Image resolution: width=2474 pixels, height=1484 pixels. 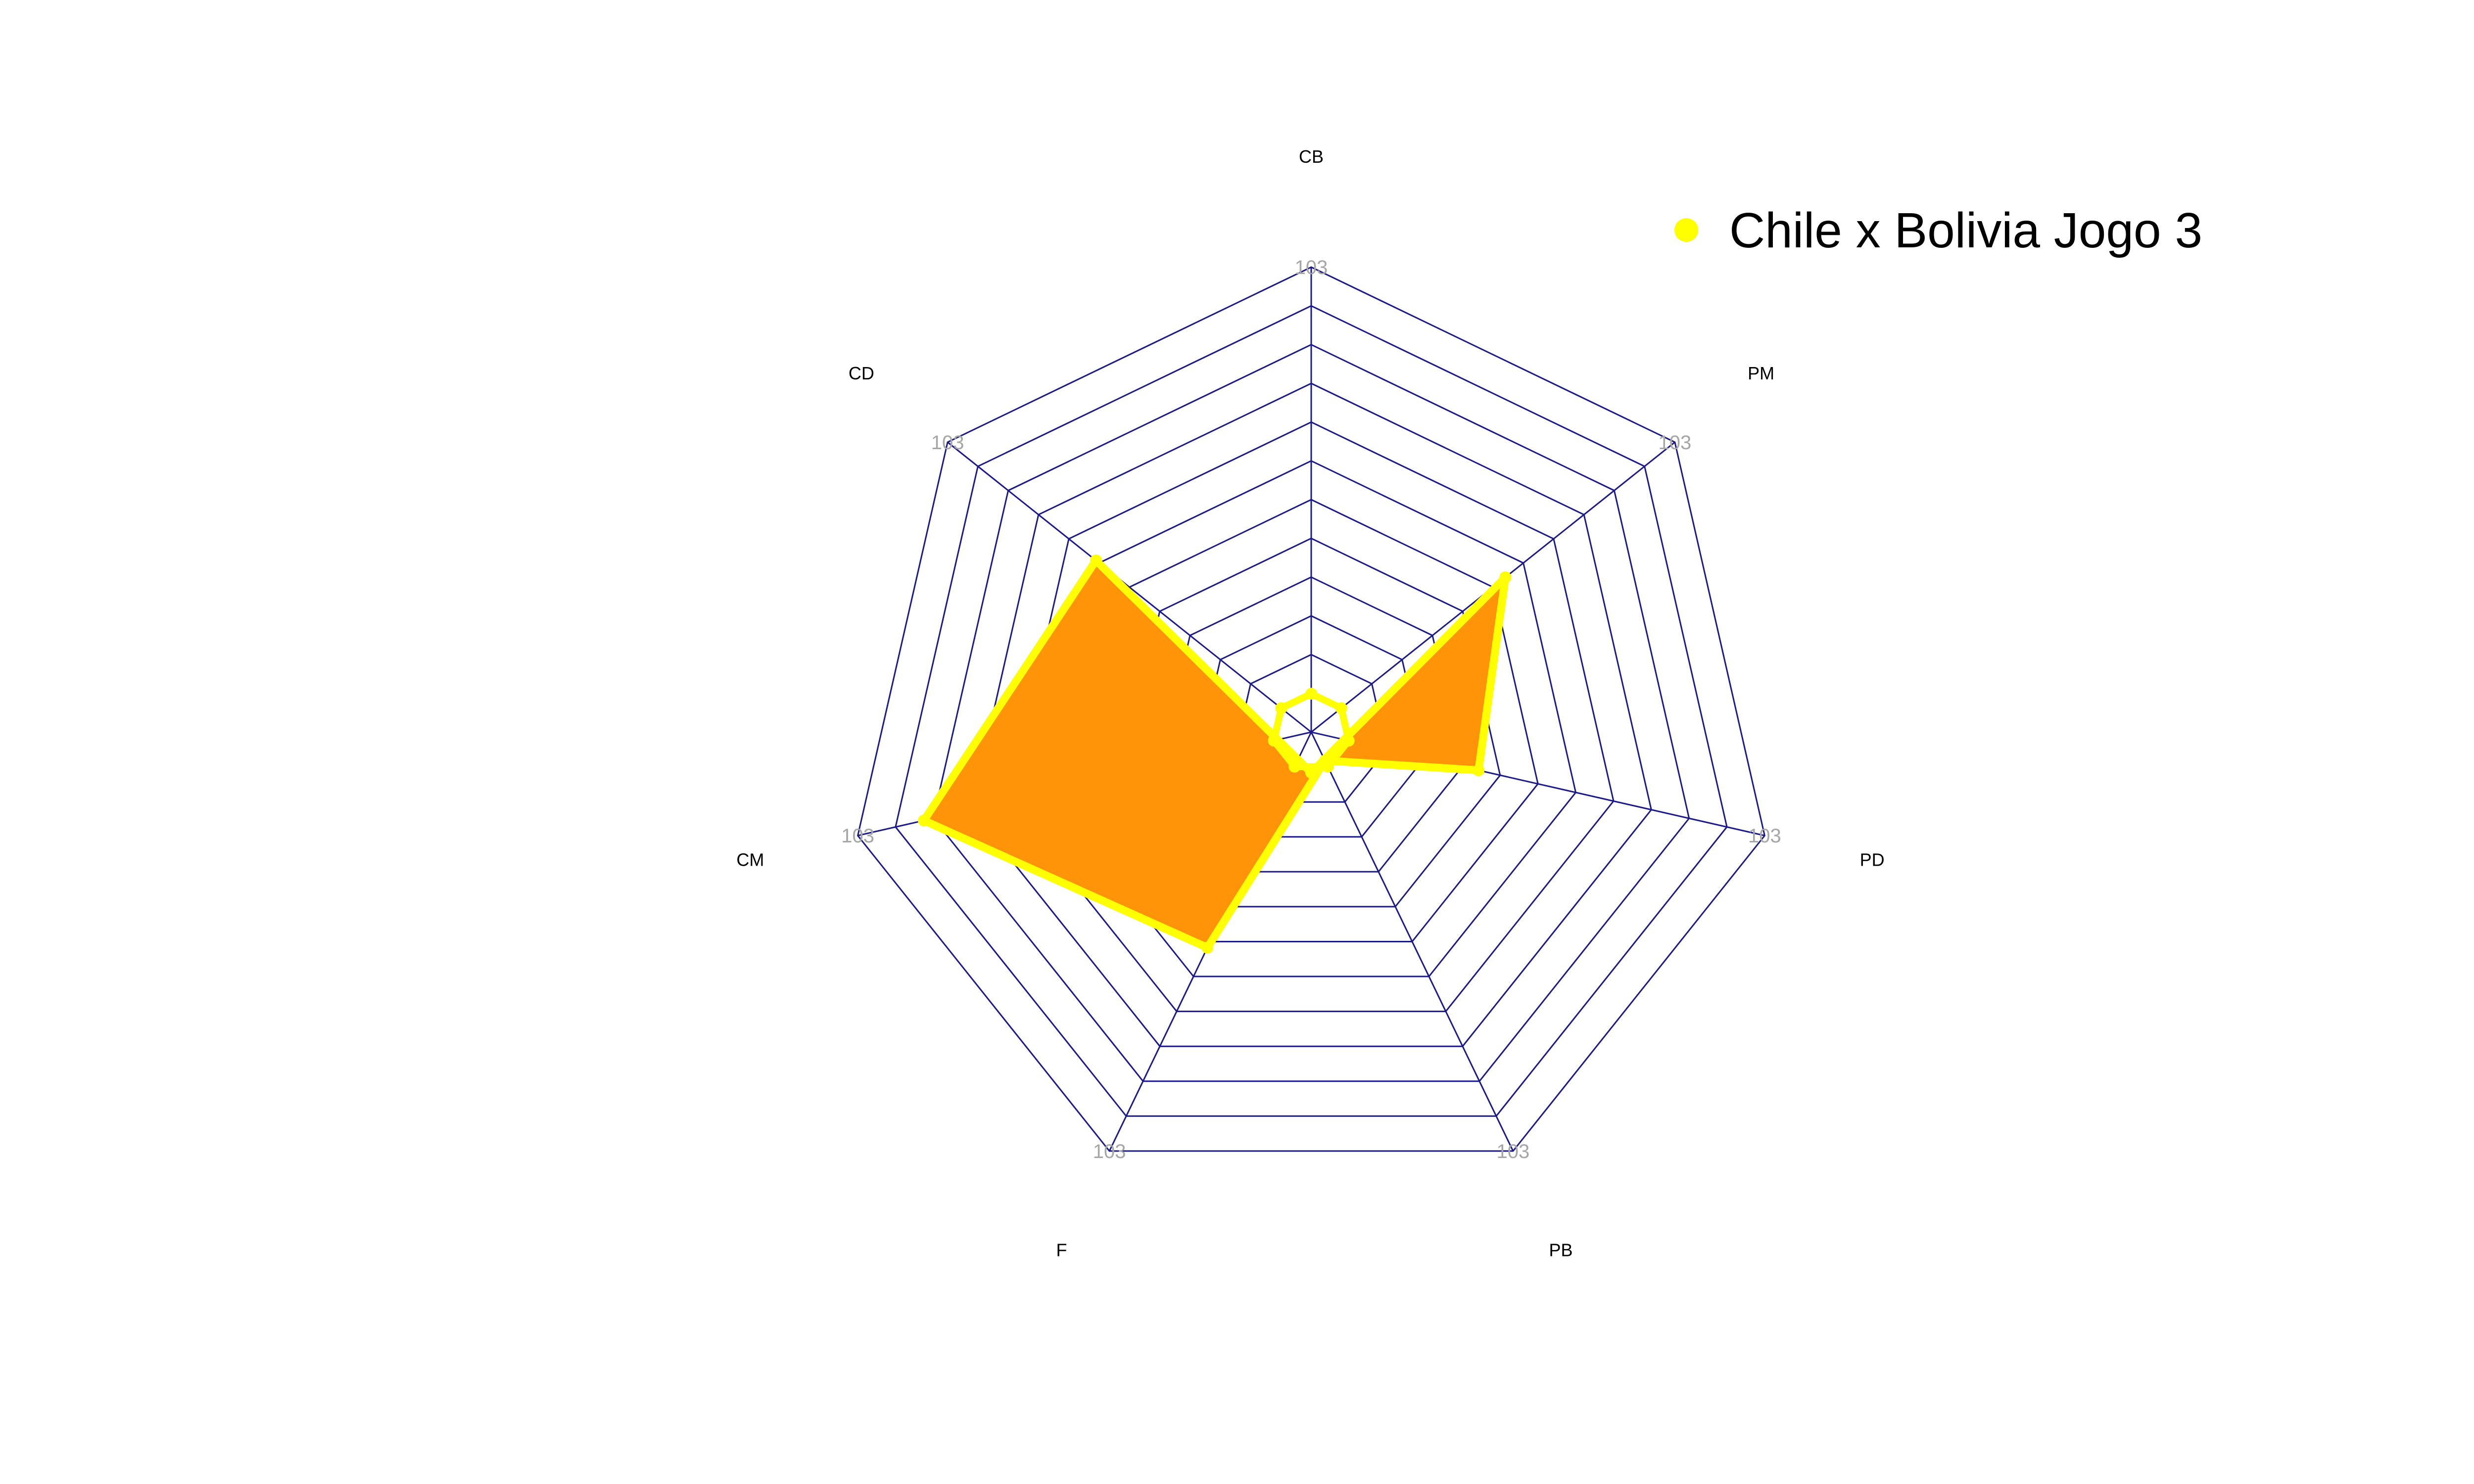 I want to click on inner-ring, so click(x=1312, y=730).